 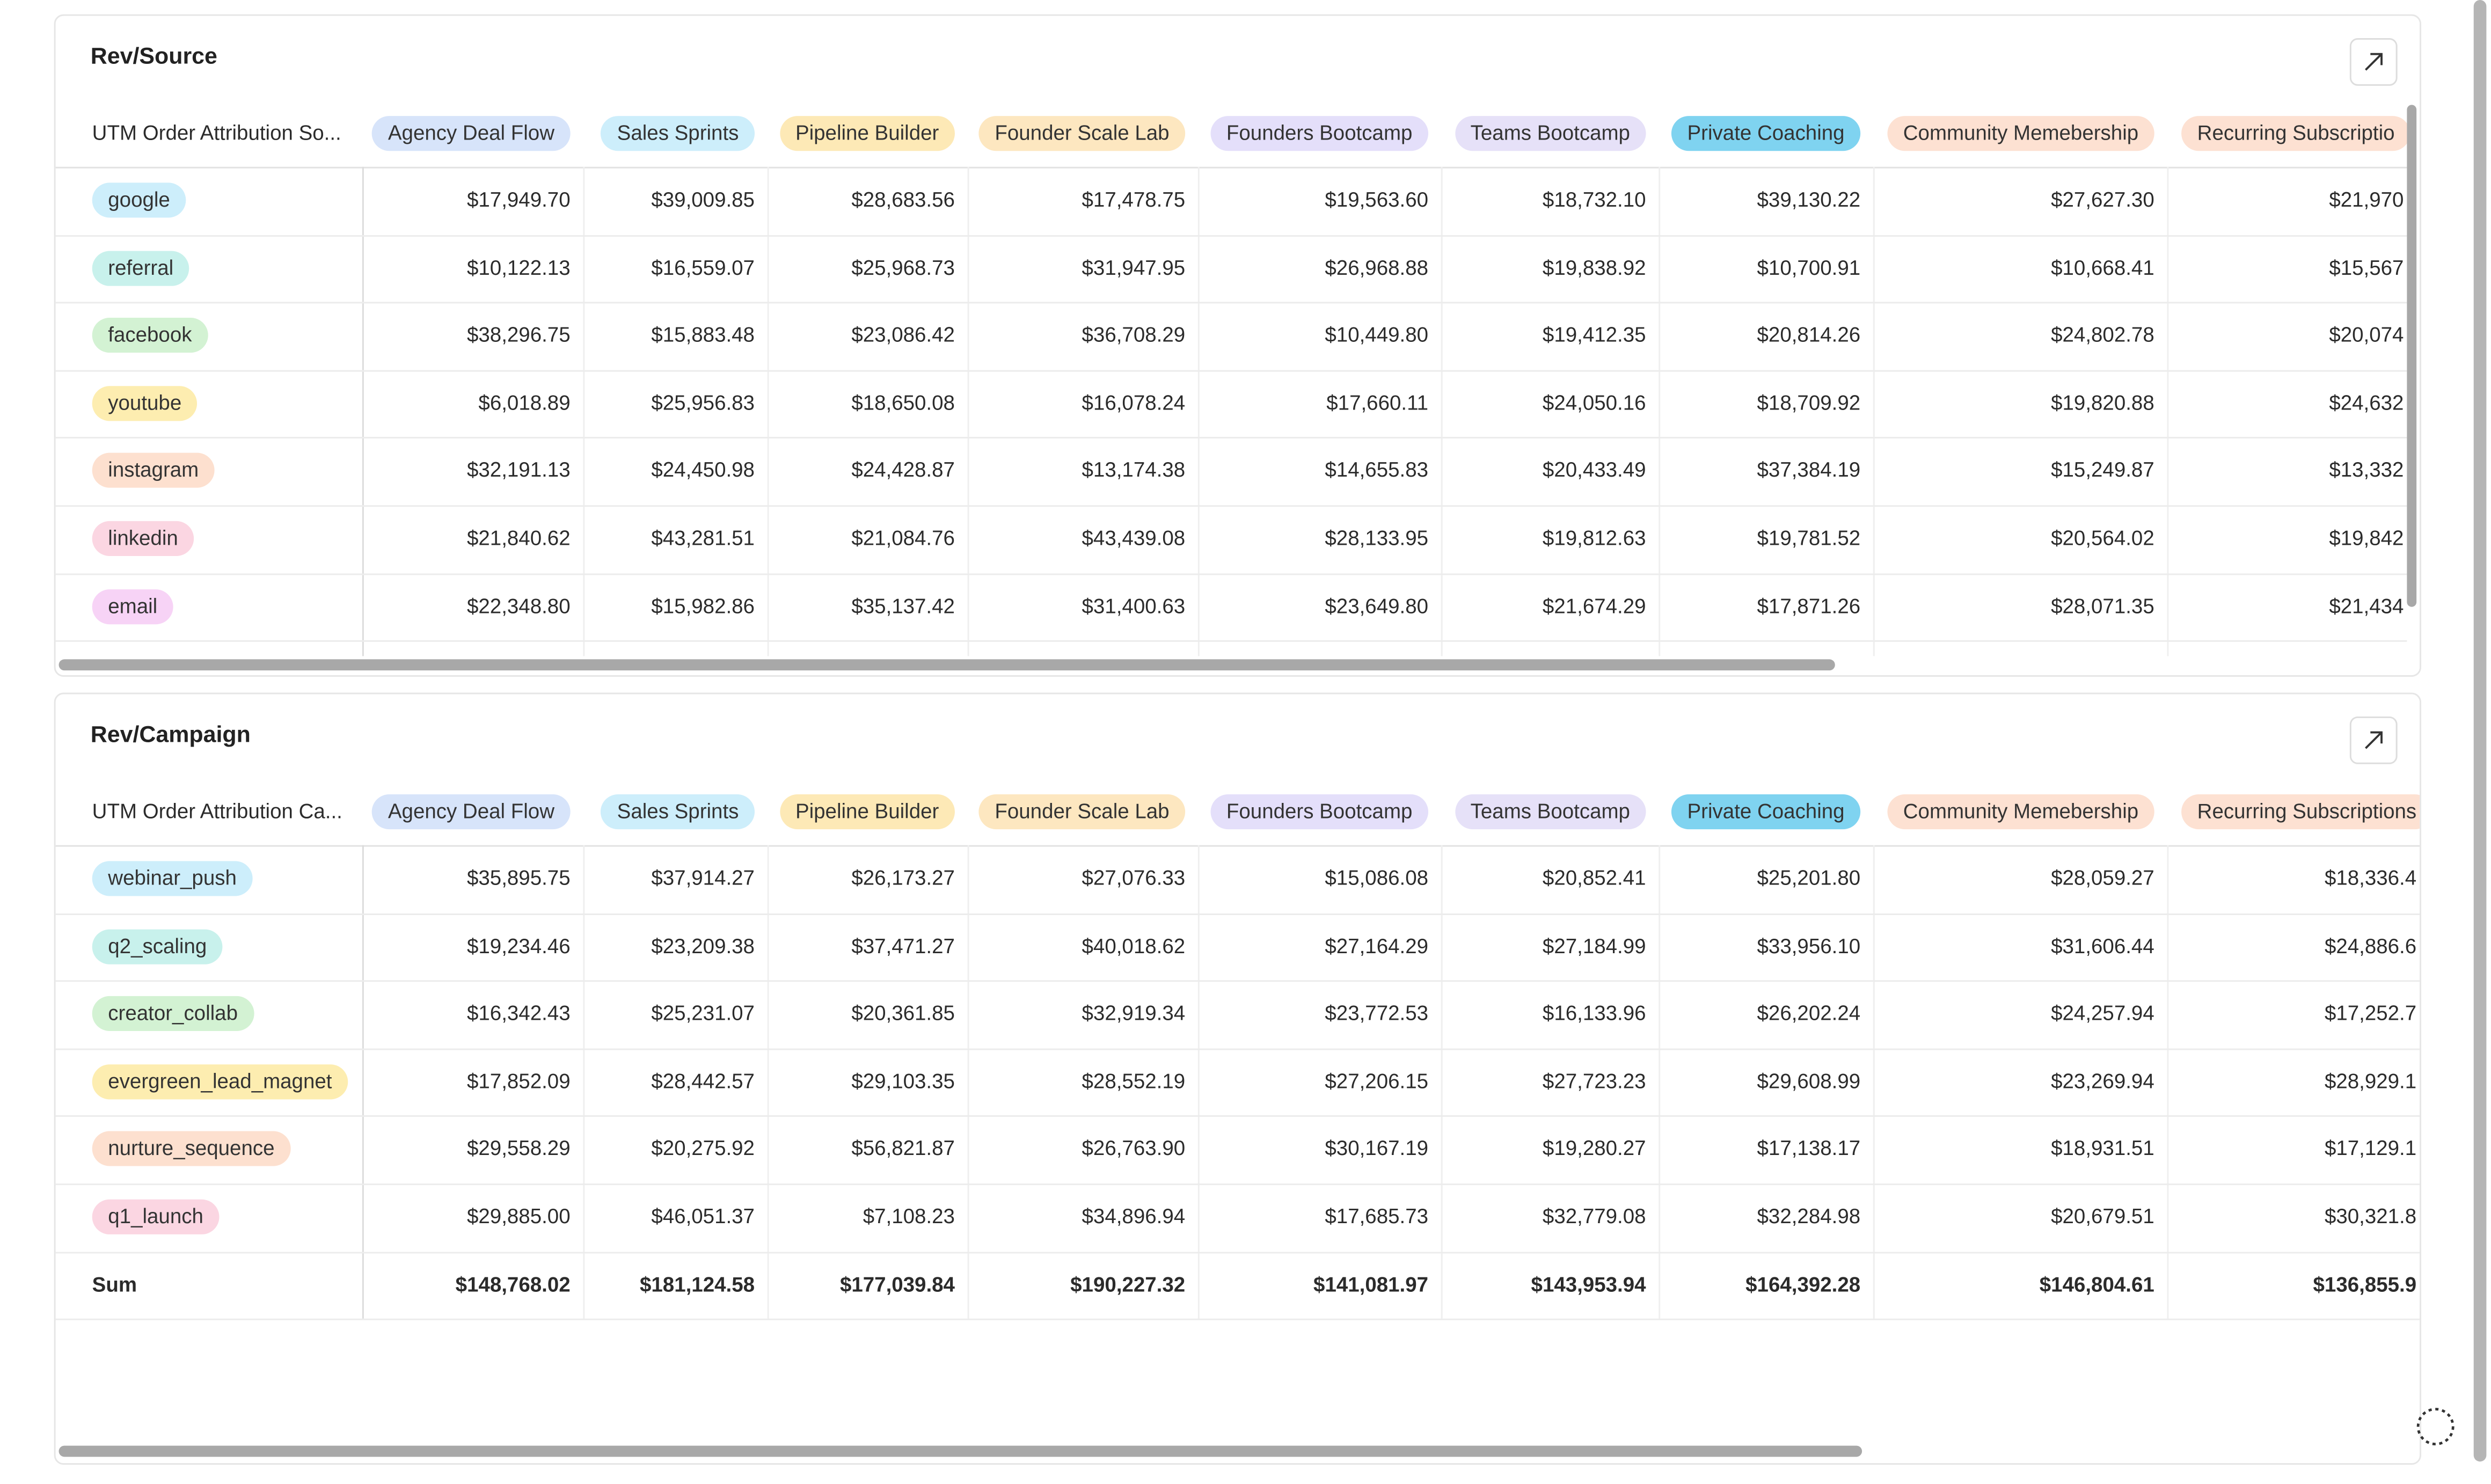 I want to click on value-cell: $13,332, so click(x=2366, y=470).